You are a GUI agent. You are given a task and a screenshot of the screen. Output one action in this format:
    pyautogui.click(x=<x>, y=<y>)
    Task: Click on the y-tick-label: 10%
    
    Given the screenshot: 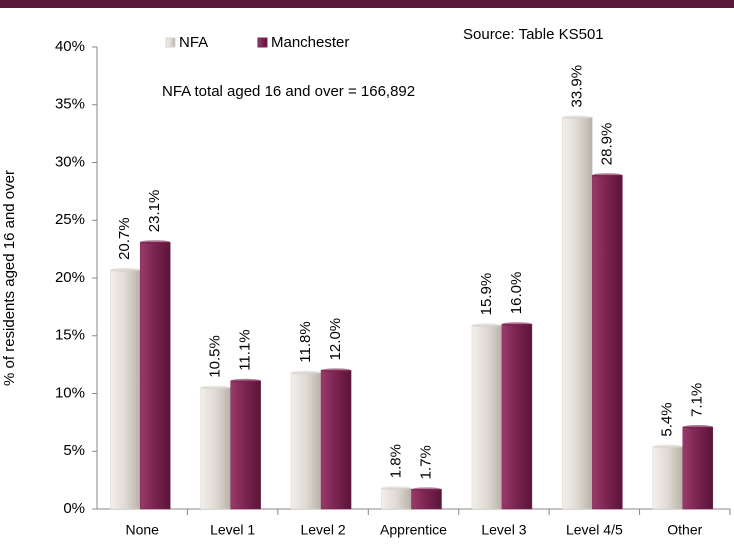 What is the action you would take?
    pyautogui.click(x=70, y=392)
    